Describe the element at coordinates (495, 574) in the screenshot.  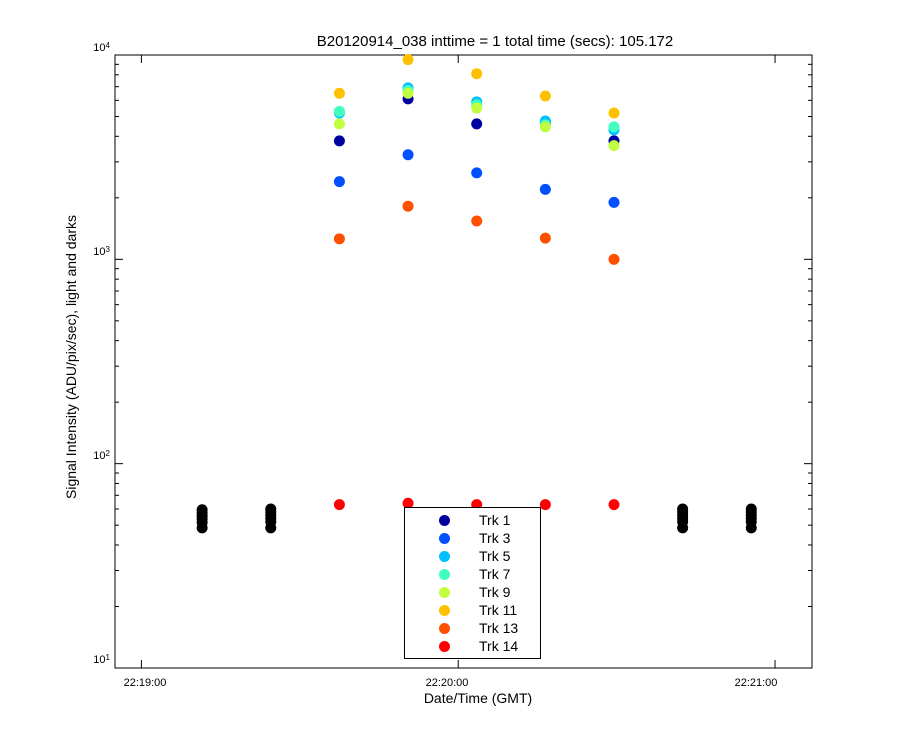
I see `legend-label: Trk 7` at that location.